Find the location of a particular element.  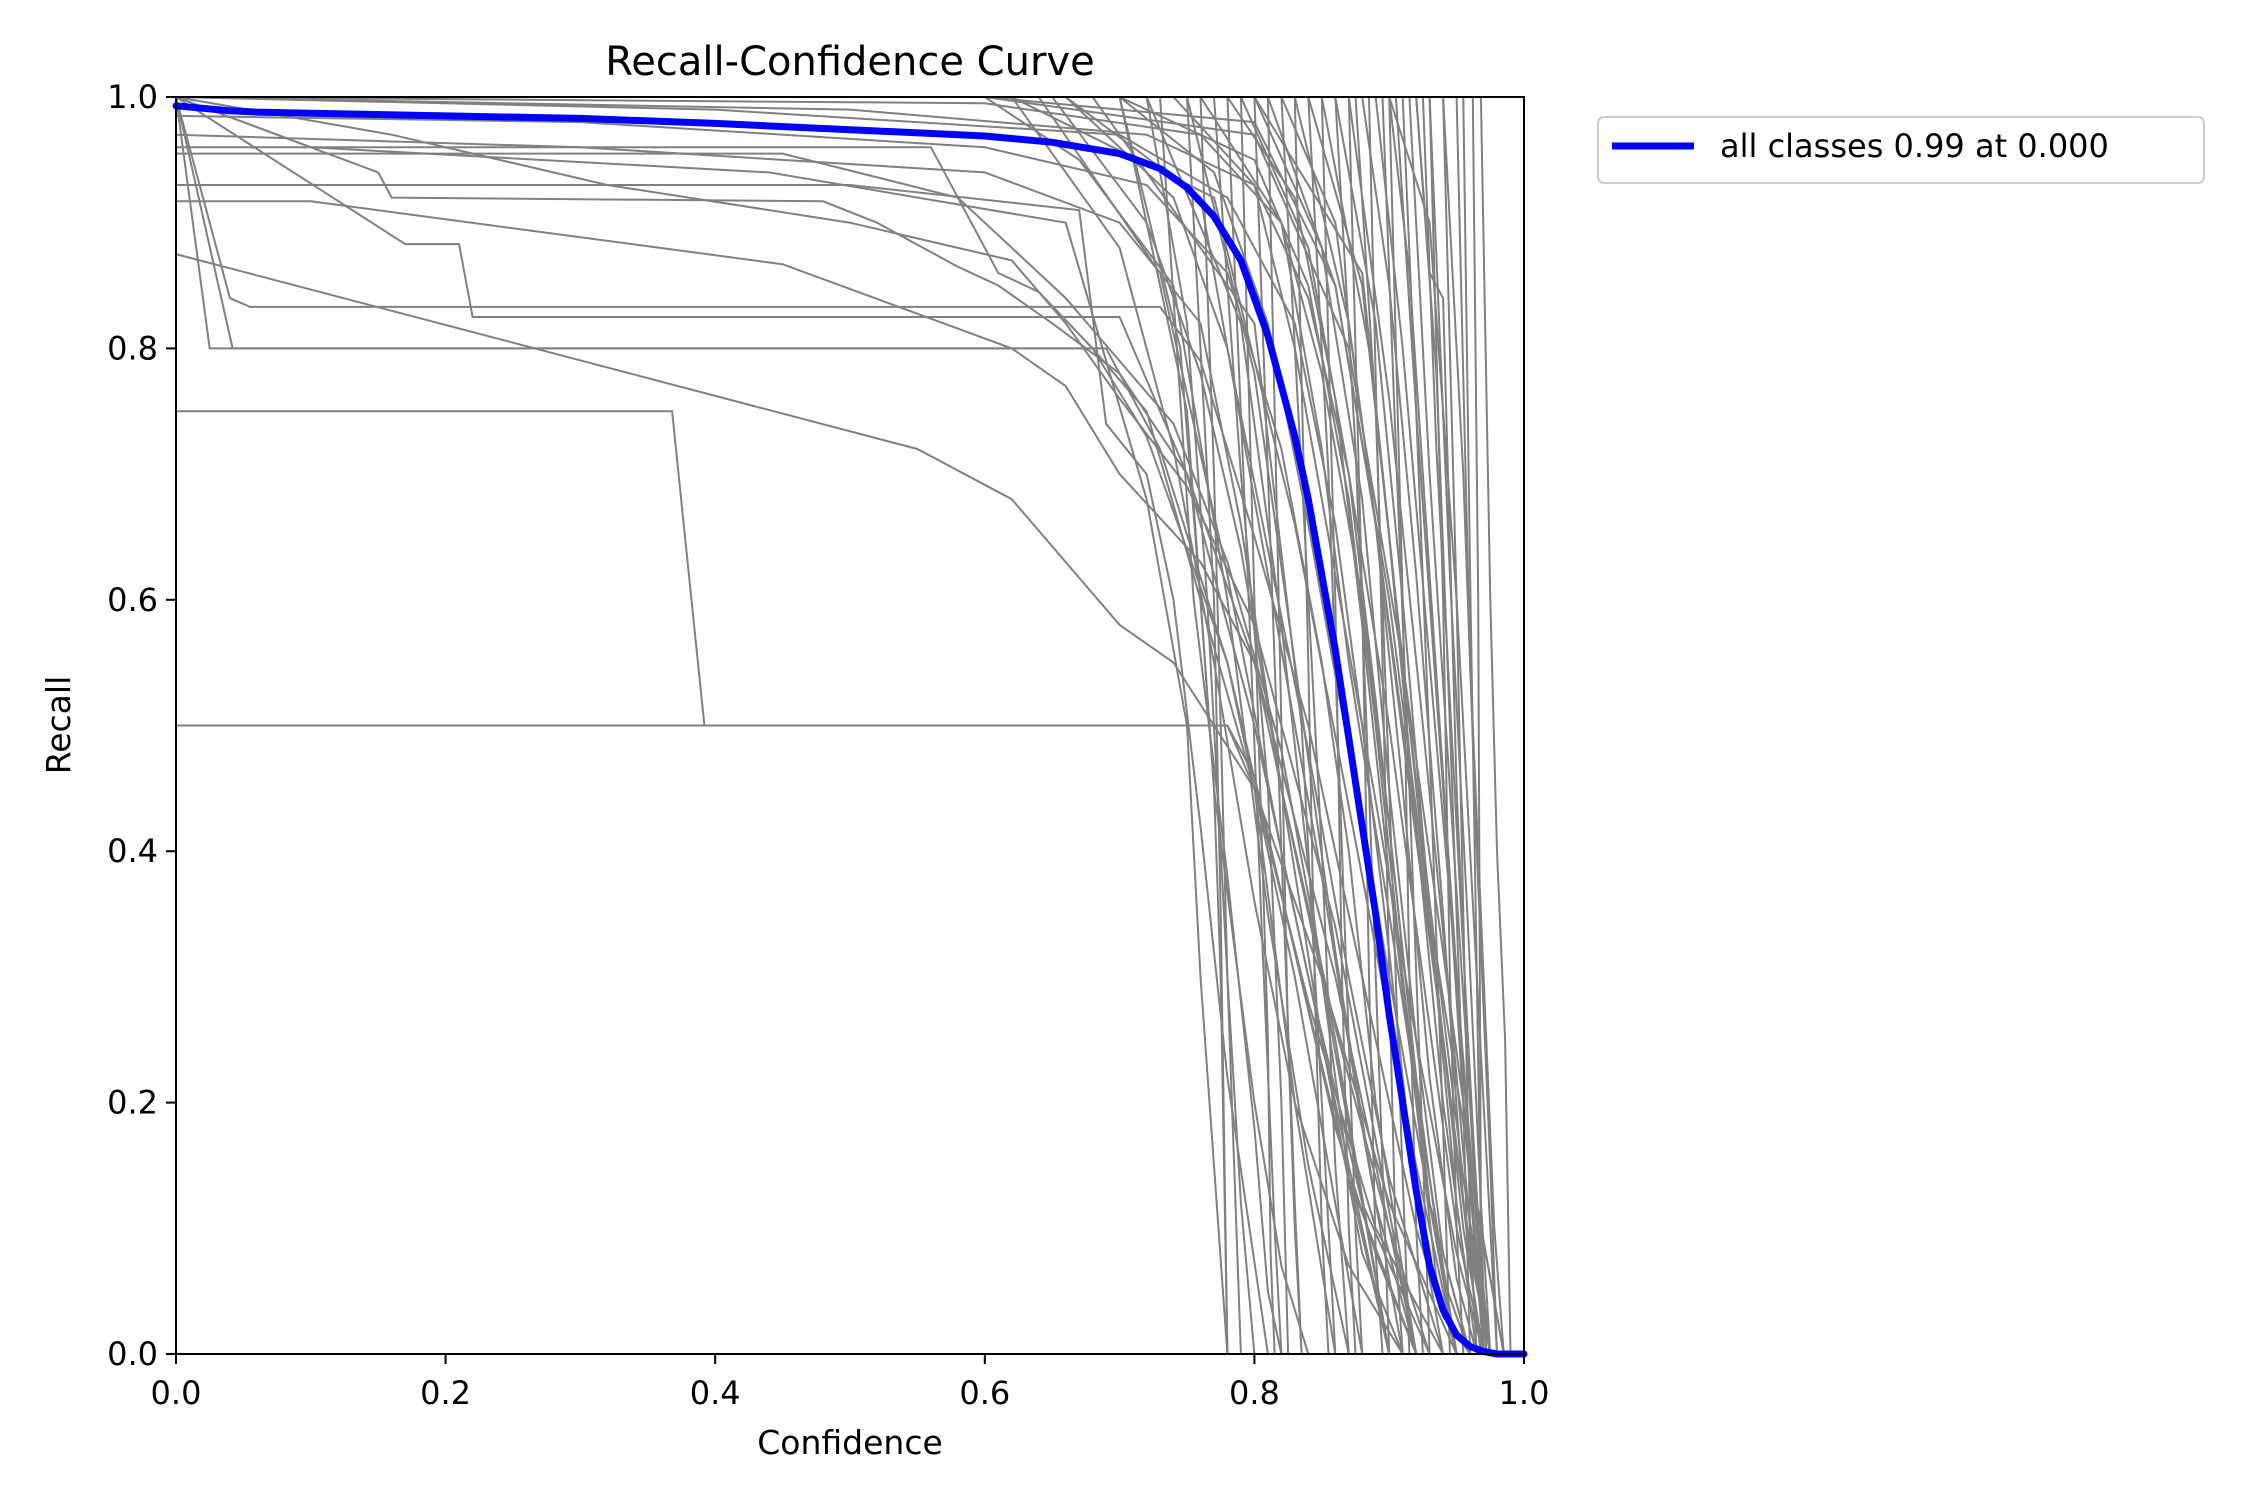

y-tick-label: 0.4 is located at coordinates (132, 851).